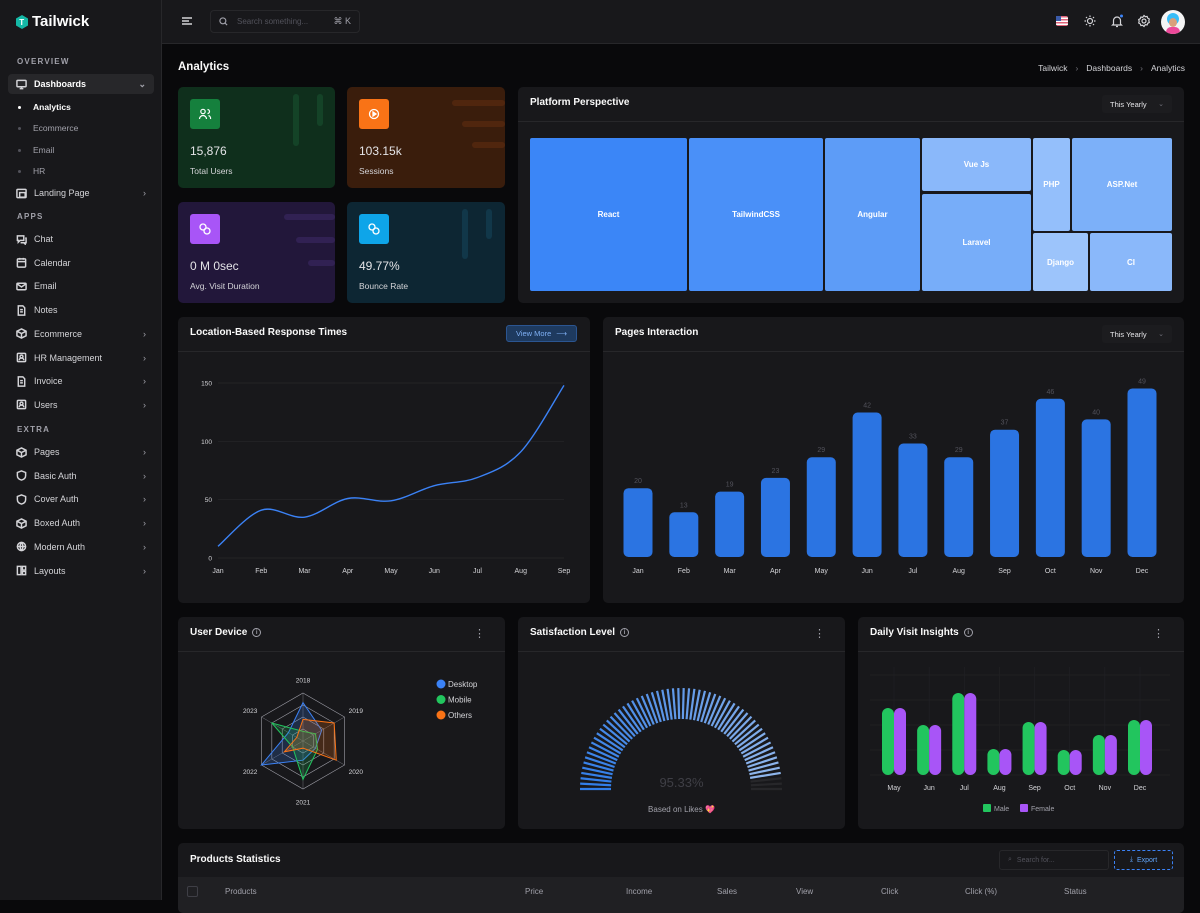  Describe the element at coordinates (21, 475) in the screenshot. I see `lock-icon` at that location.